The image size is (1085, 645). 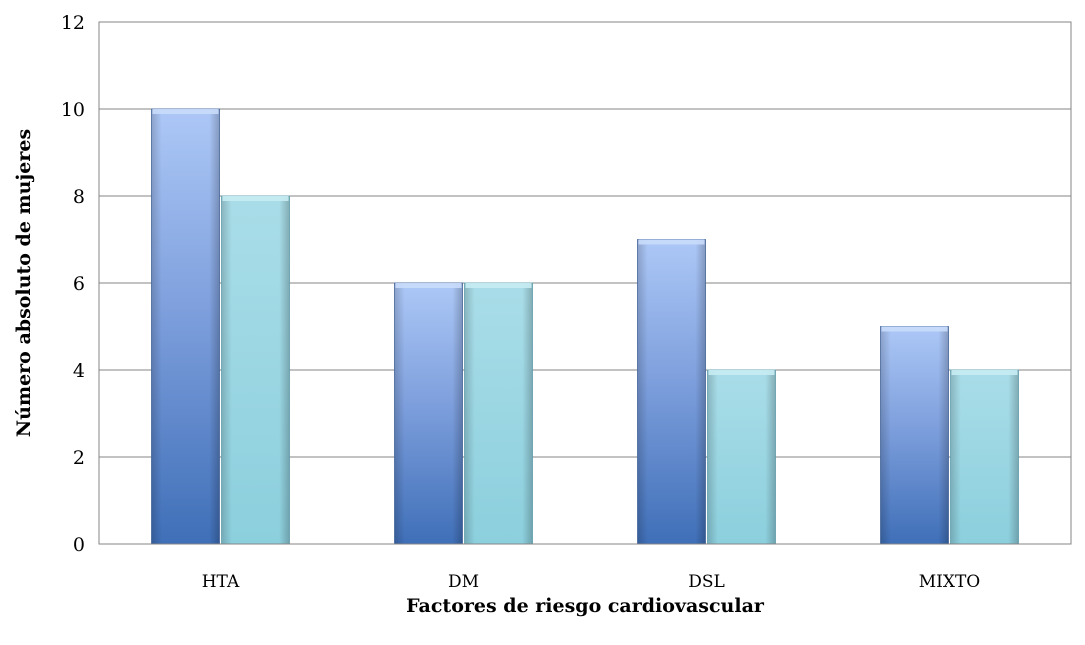 What do you see at coordinates (79, 545) in the screenshot?
I see `y-tick-label: 0` at bounding box center [79, 545].